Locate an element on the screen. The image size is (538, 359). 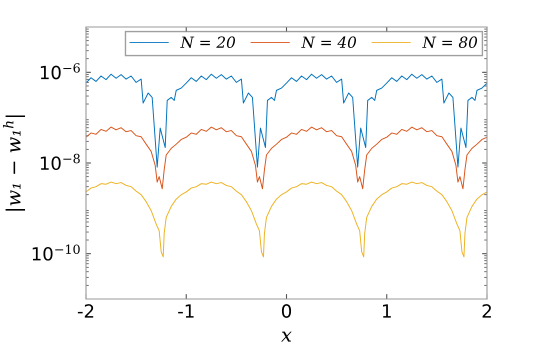
x-tick-label: 2 is located at coordinates (486, 311).